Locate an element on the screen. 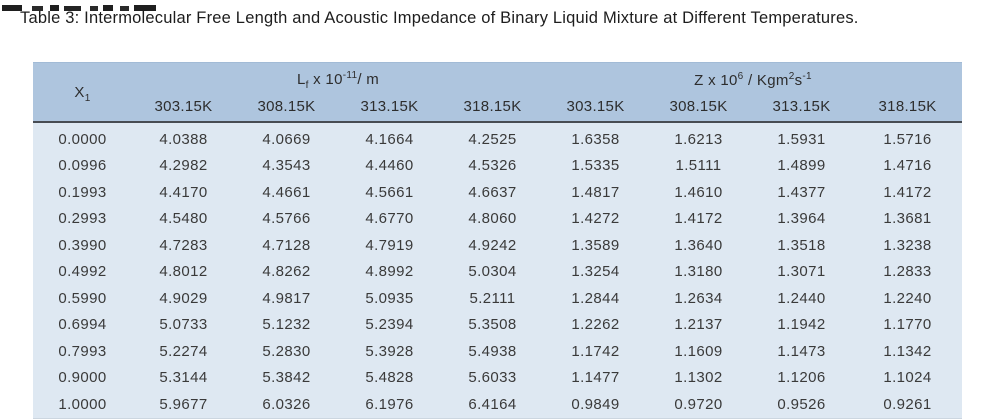 The height and width of the screenshot is (419, 992). x1-subscript: 1 is located at coordinates (87, 98).